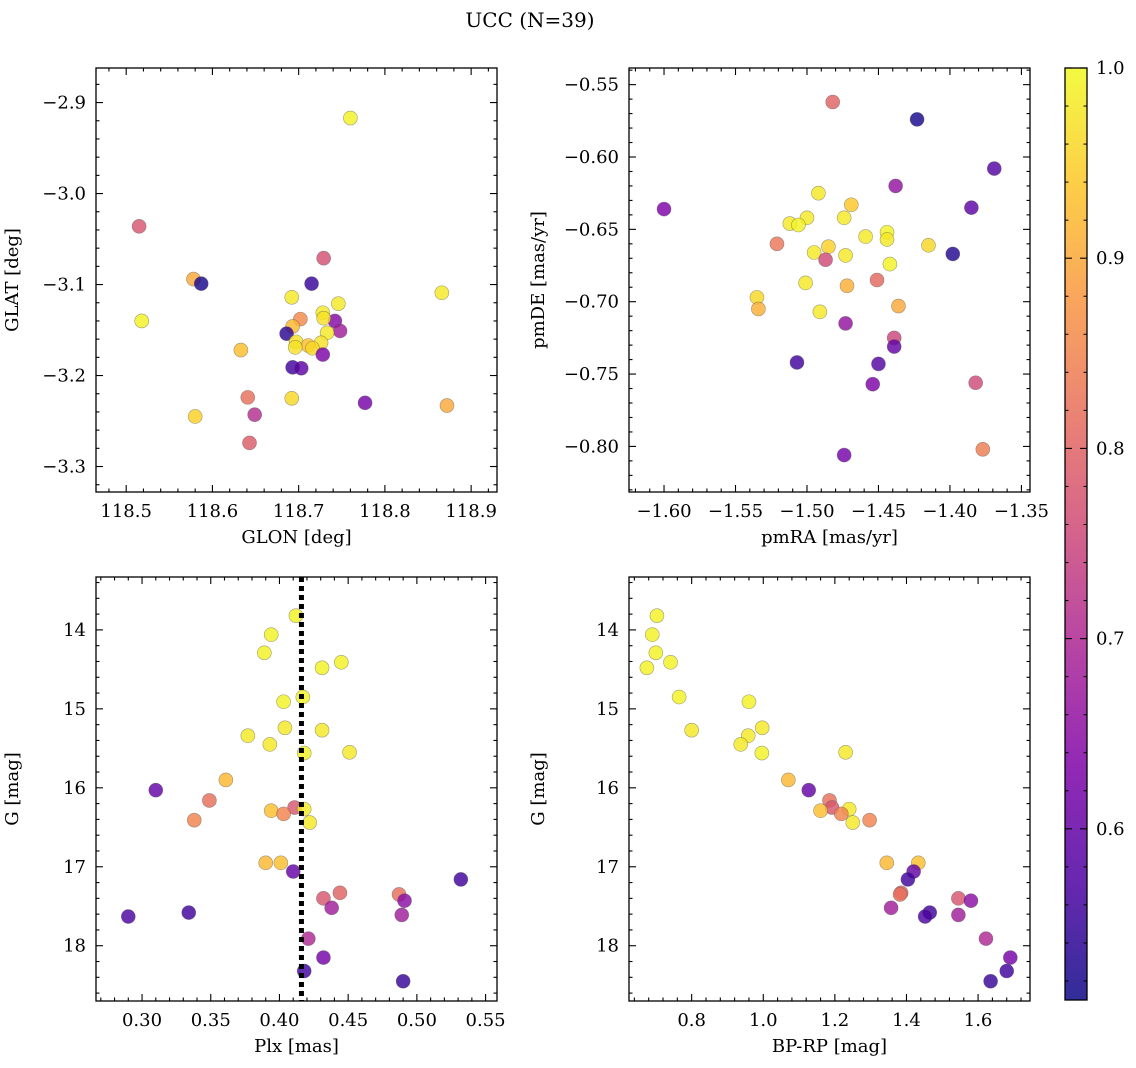 The height and width of the screenshot is (1068, 1136). Describe the element at coordinates (213, 511) in the screenshot. I see `x-tick-label: 118.6` at that location.